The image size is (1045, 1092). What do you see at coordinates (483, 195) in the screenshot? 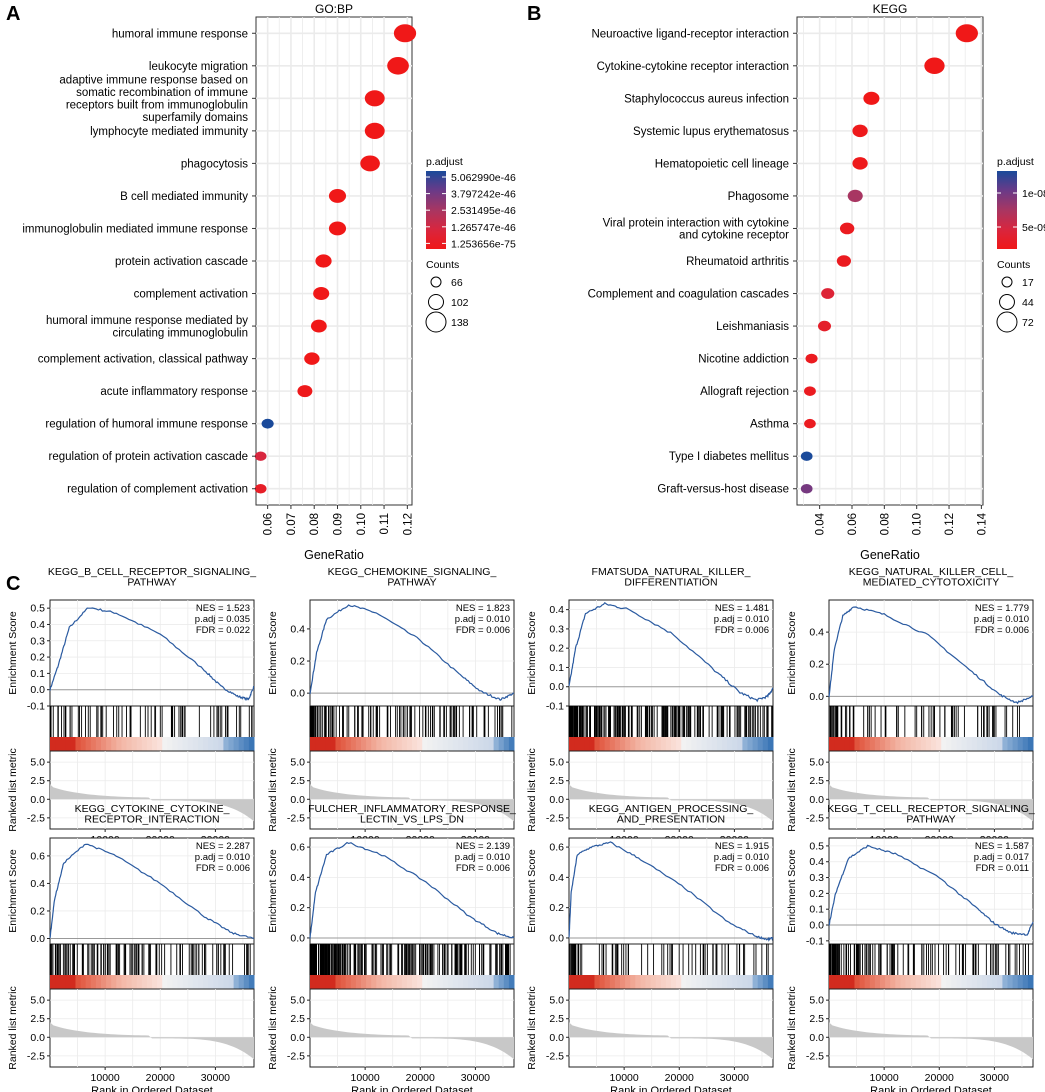
I see `legend-color-label: 3.797242e-46` at bounding box center [483, 195].